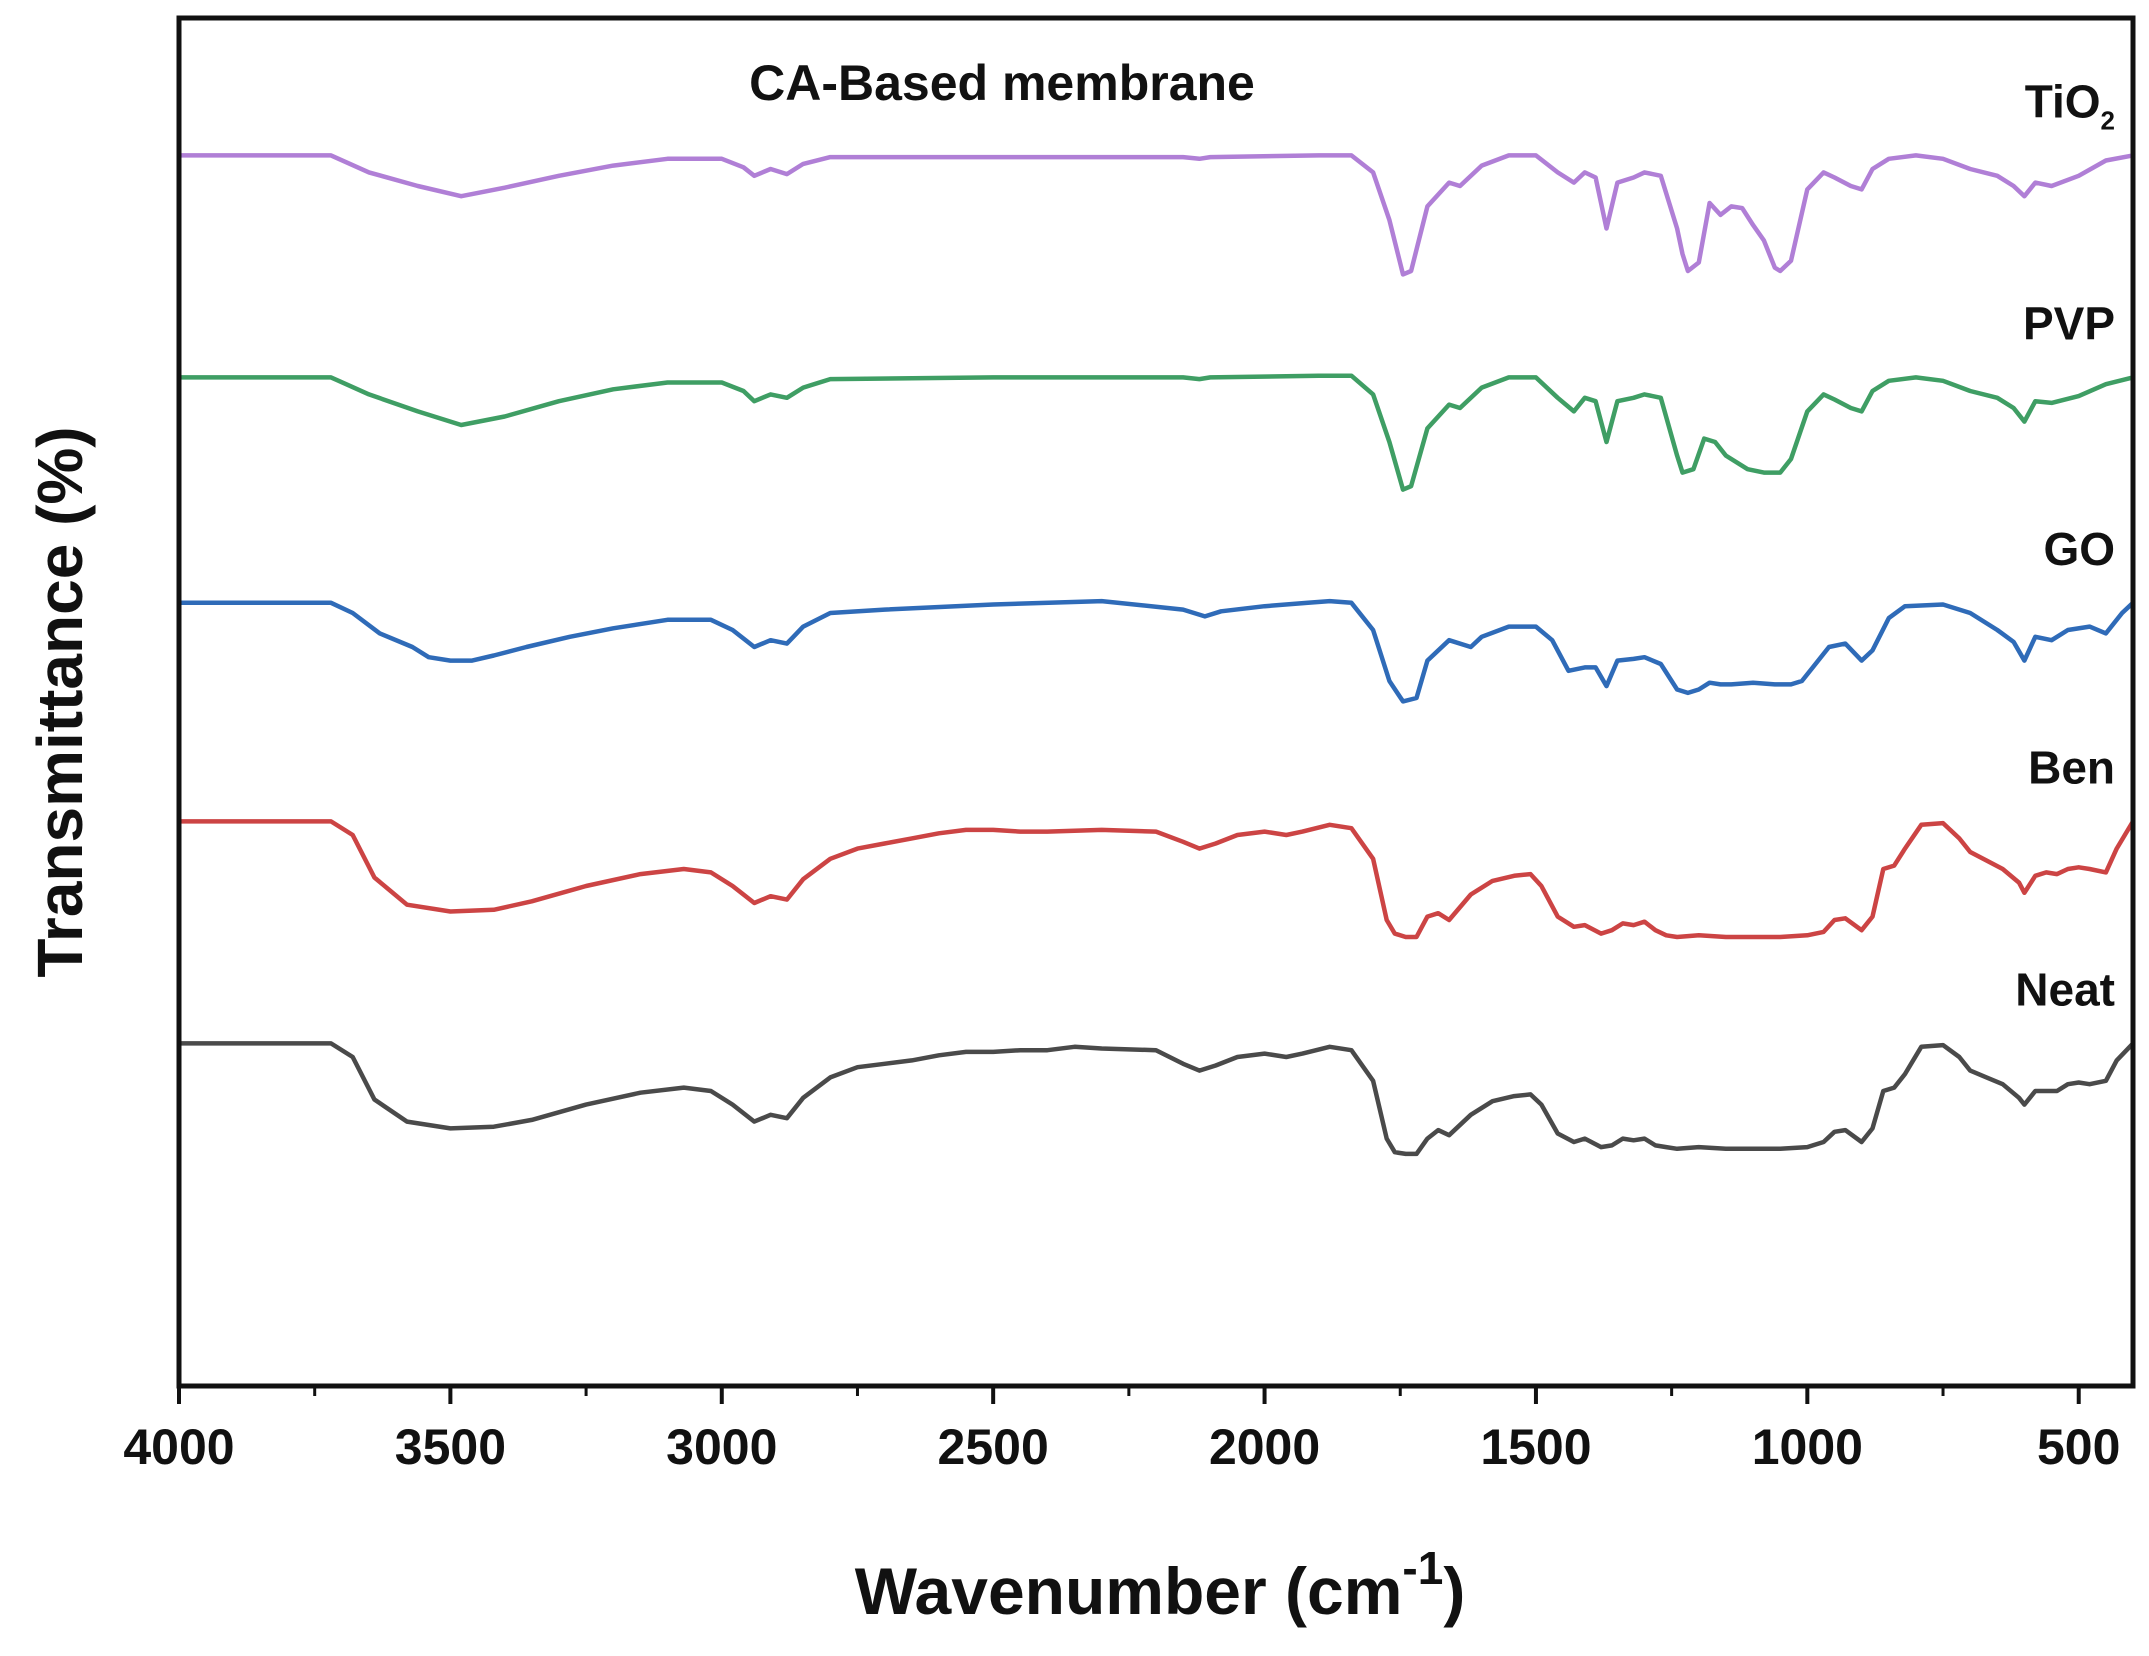  I want to click on trace-go, so click(1156, 651).